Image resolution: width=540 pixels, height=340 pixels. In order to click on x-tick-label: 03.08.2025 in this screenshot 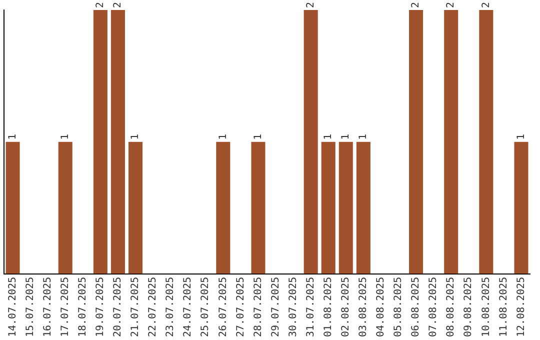, I will do `click(364, 307)`.